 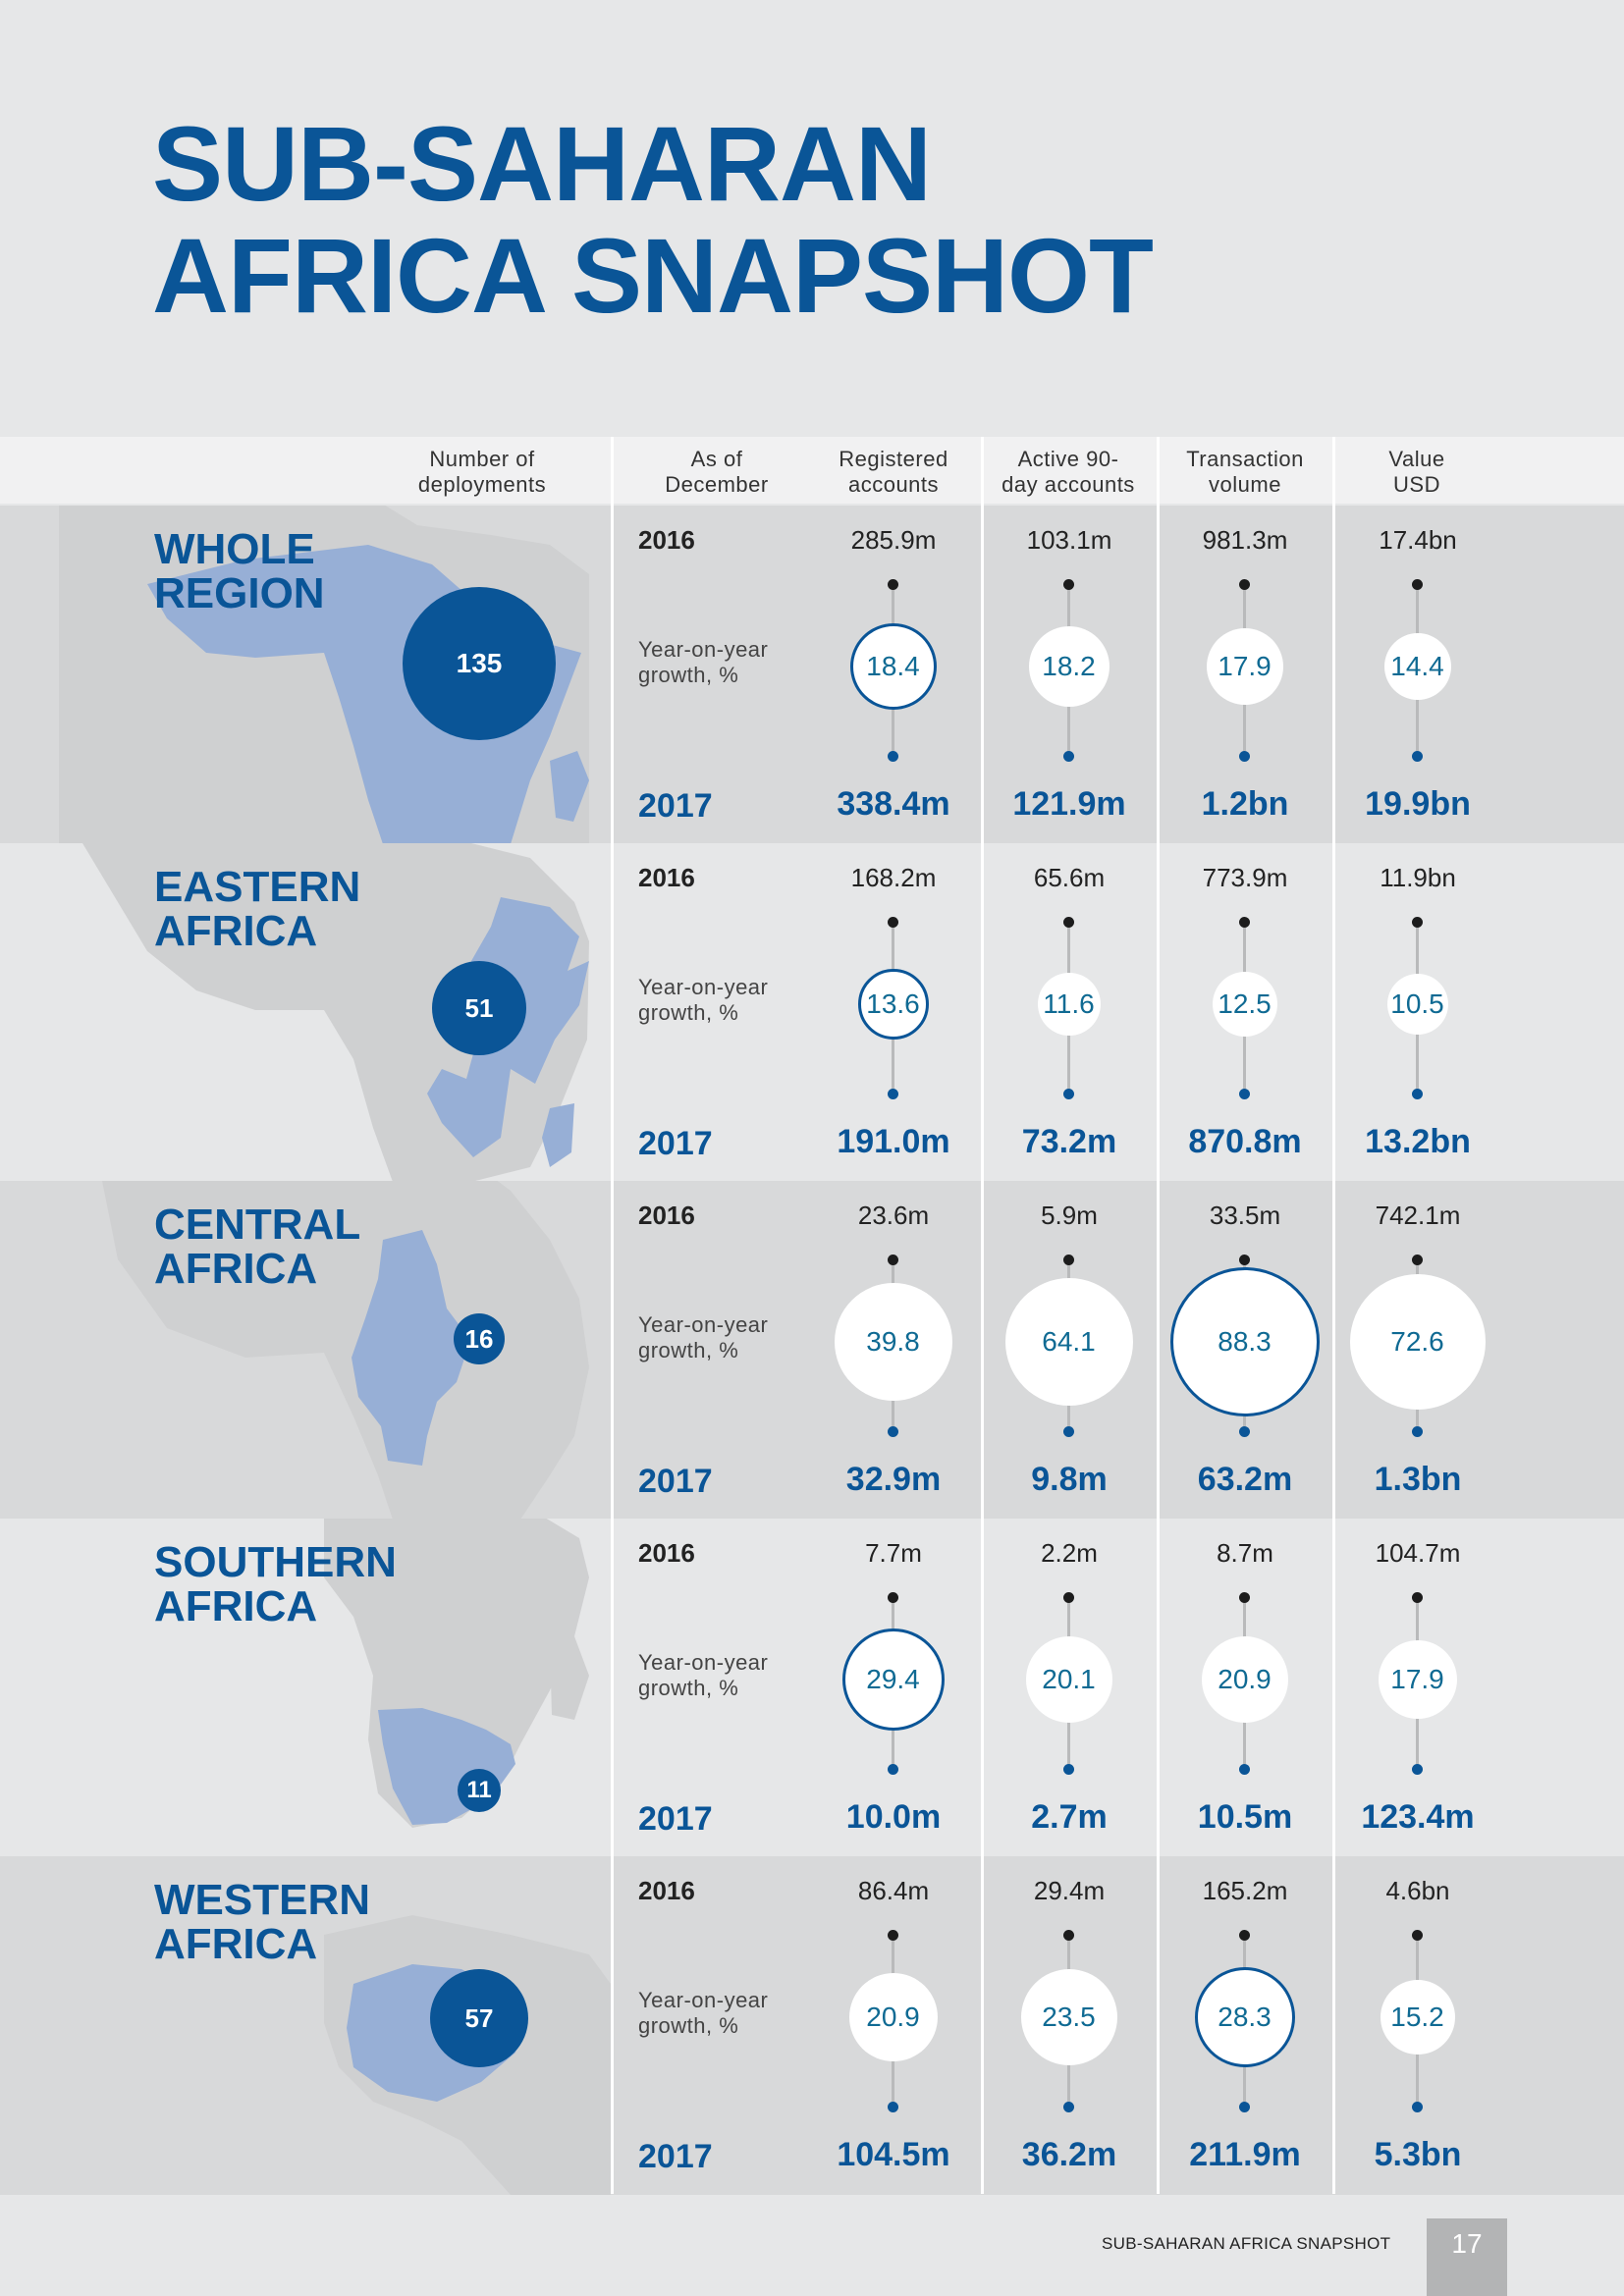 I want to click on growth-circle: 28.3, so click(x=1244, y=2017).